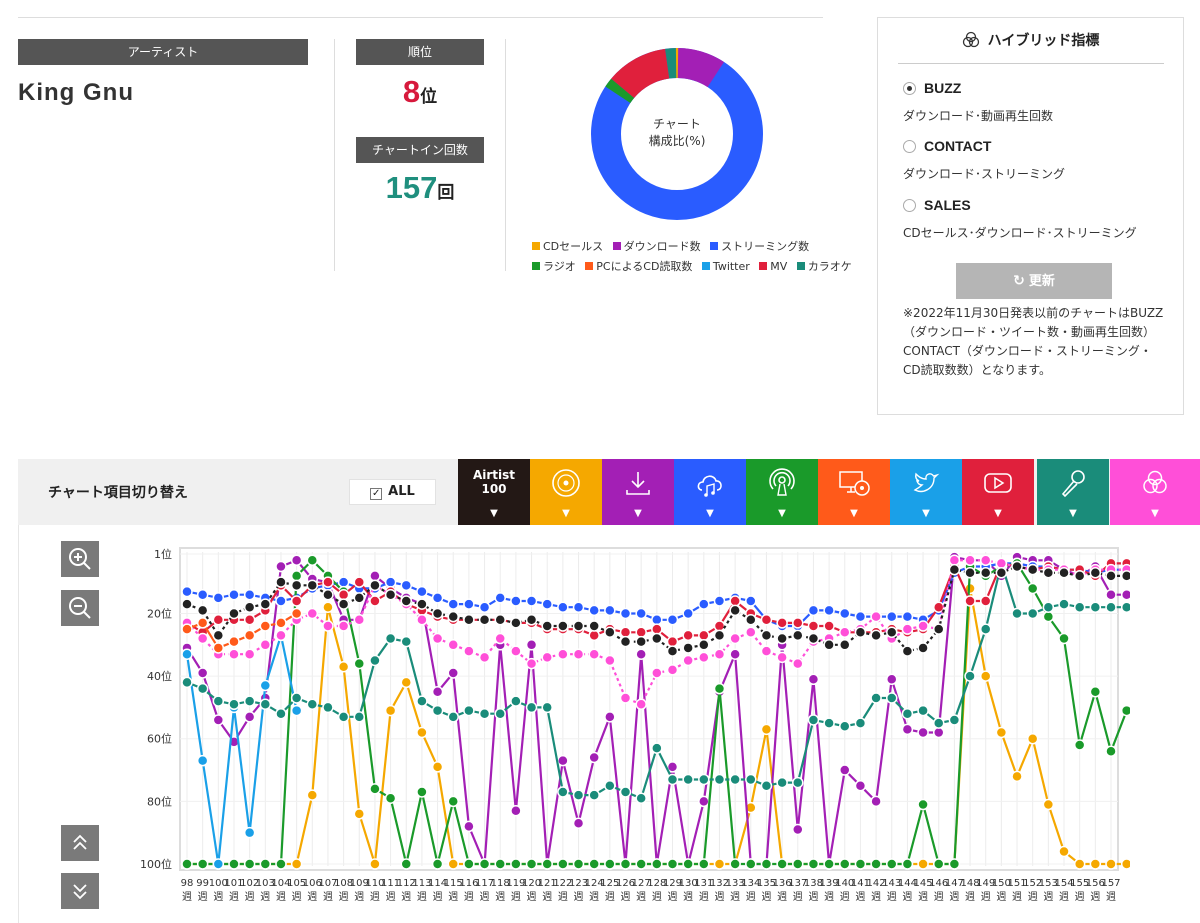 Image resolution: width=1200 pixels, height=923 pixels. What do you see at coordinates (725, 266) in the screenshot?
I see `legend-item: Twitter` at bounding box center [725, 266].